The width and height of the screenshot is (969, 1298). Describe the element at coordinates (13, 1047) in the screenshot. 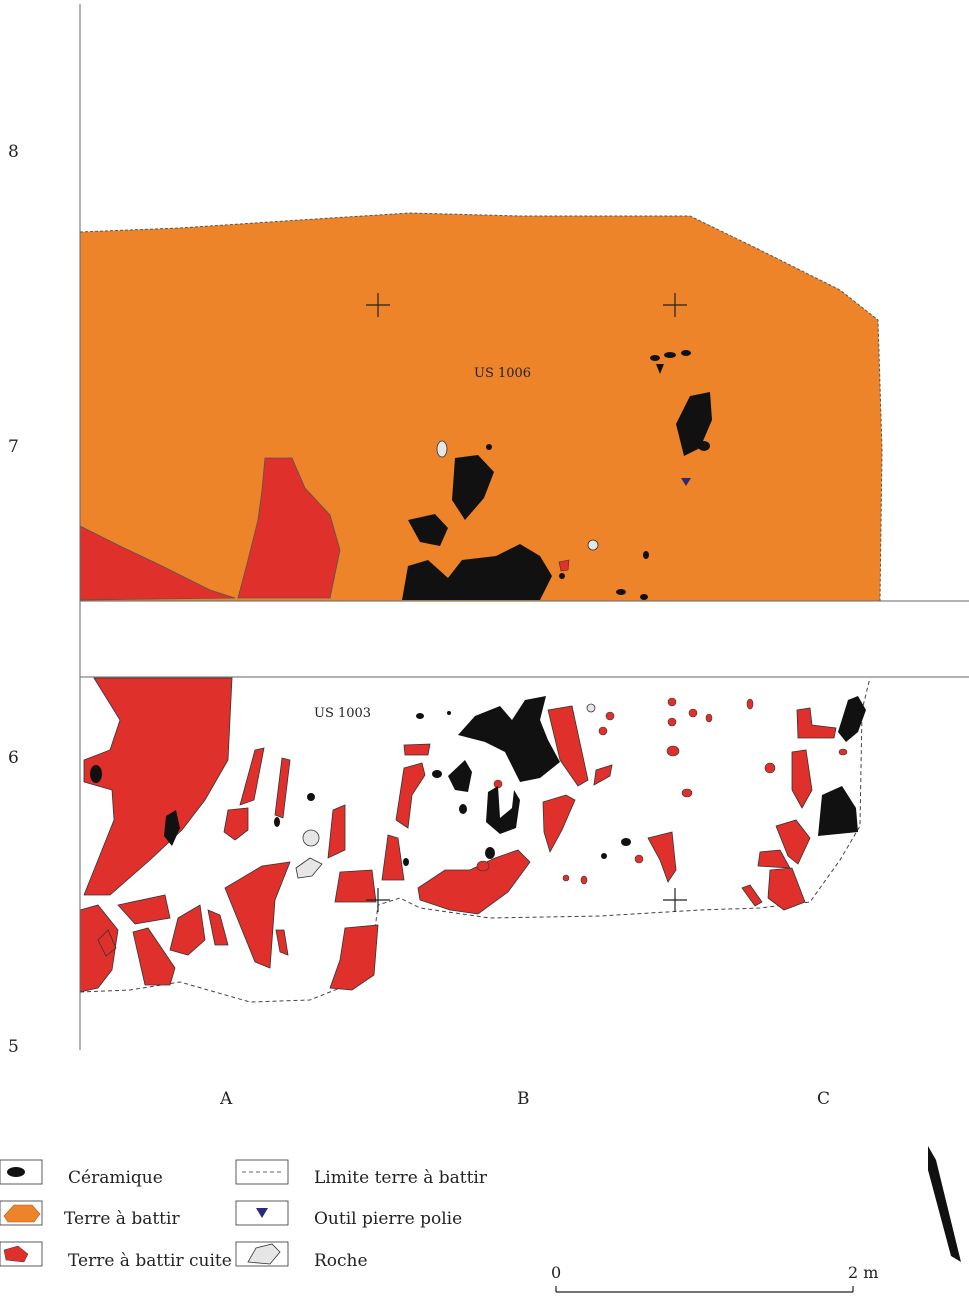

I see `grid-row-label: 5` at that location.